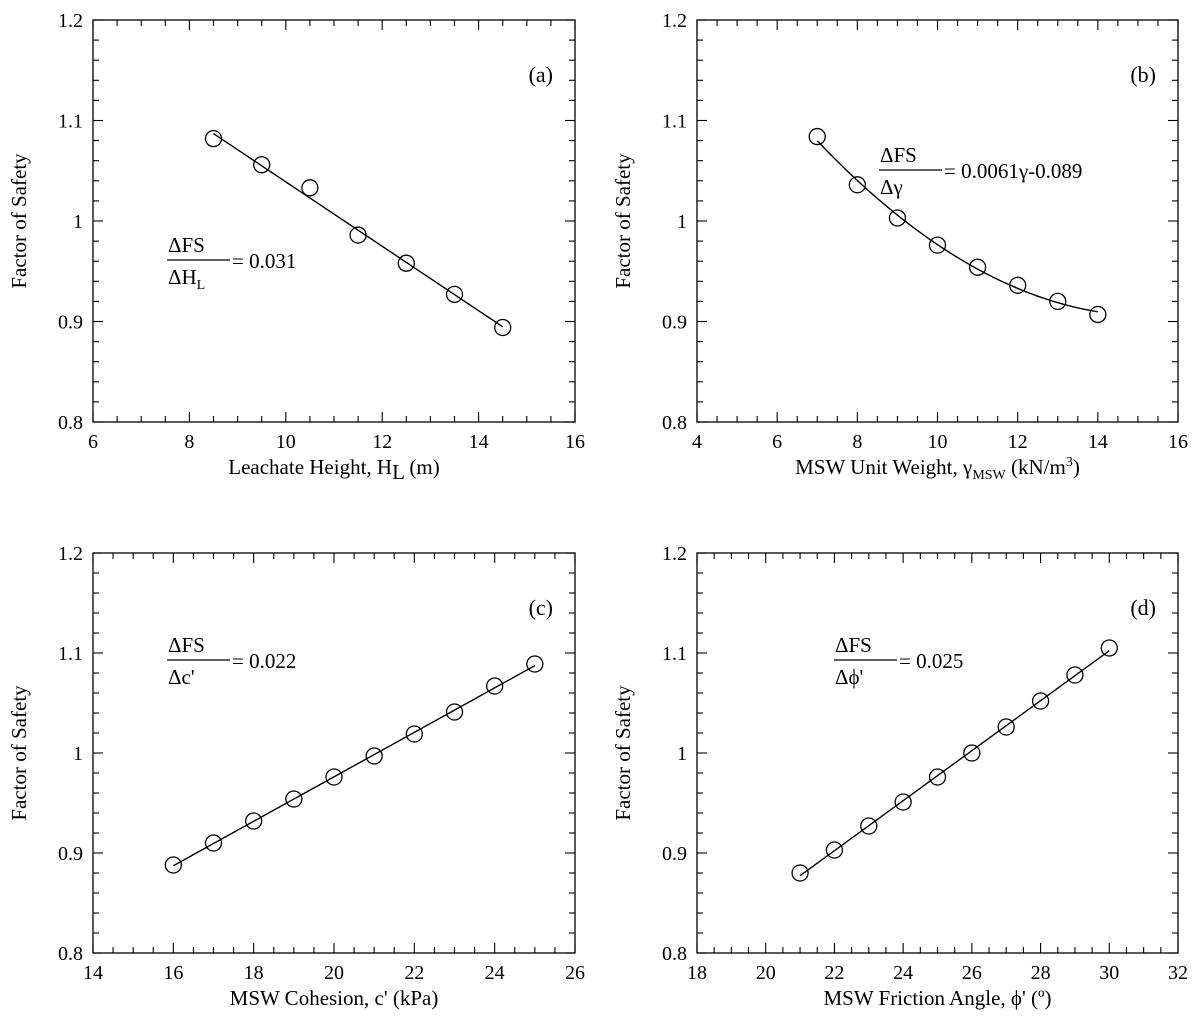 The width and height of the screenshot is (1200, 1030). What do you see at coordinates (541, 607) in the screenshot?
I see `panel-tag: (c)` at bounding box center [541, 607].